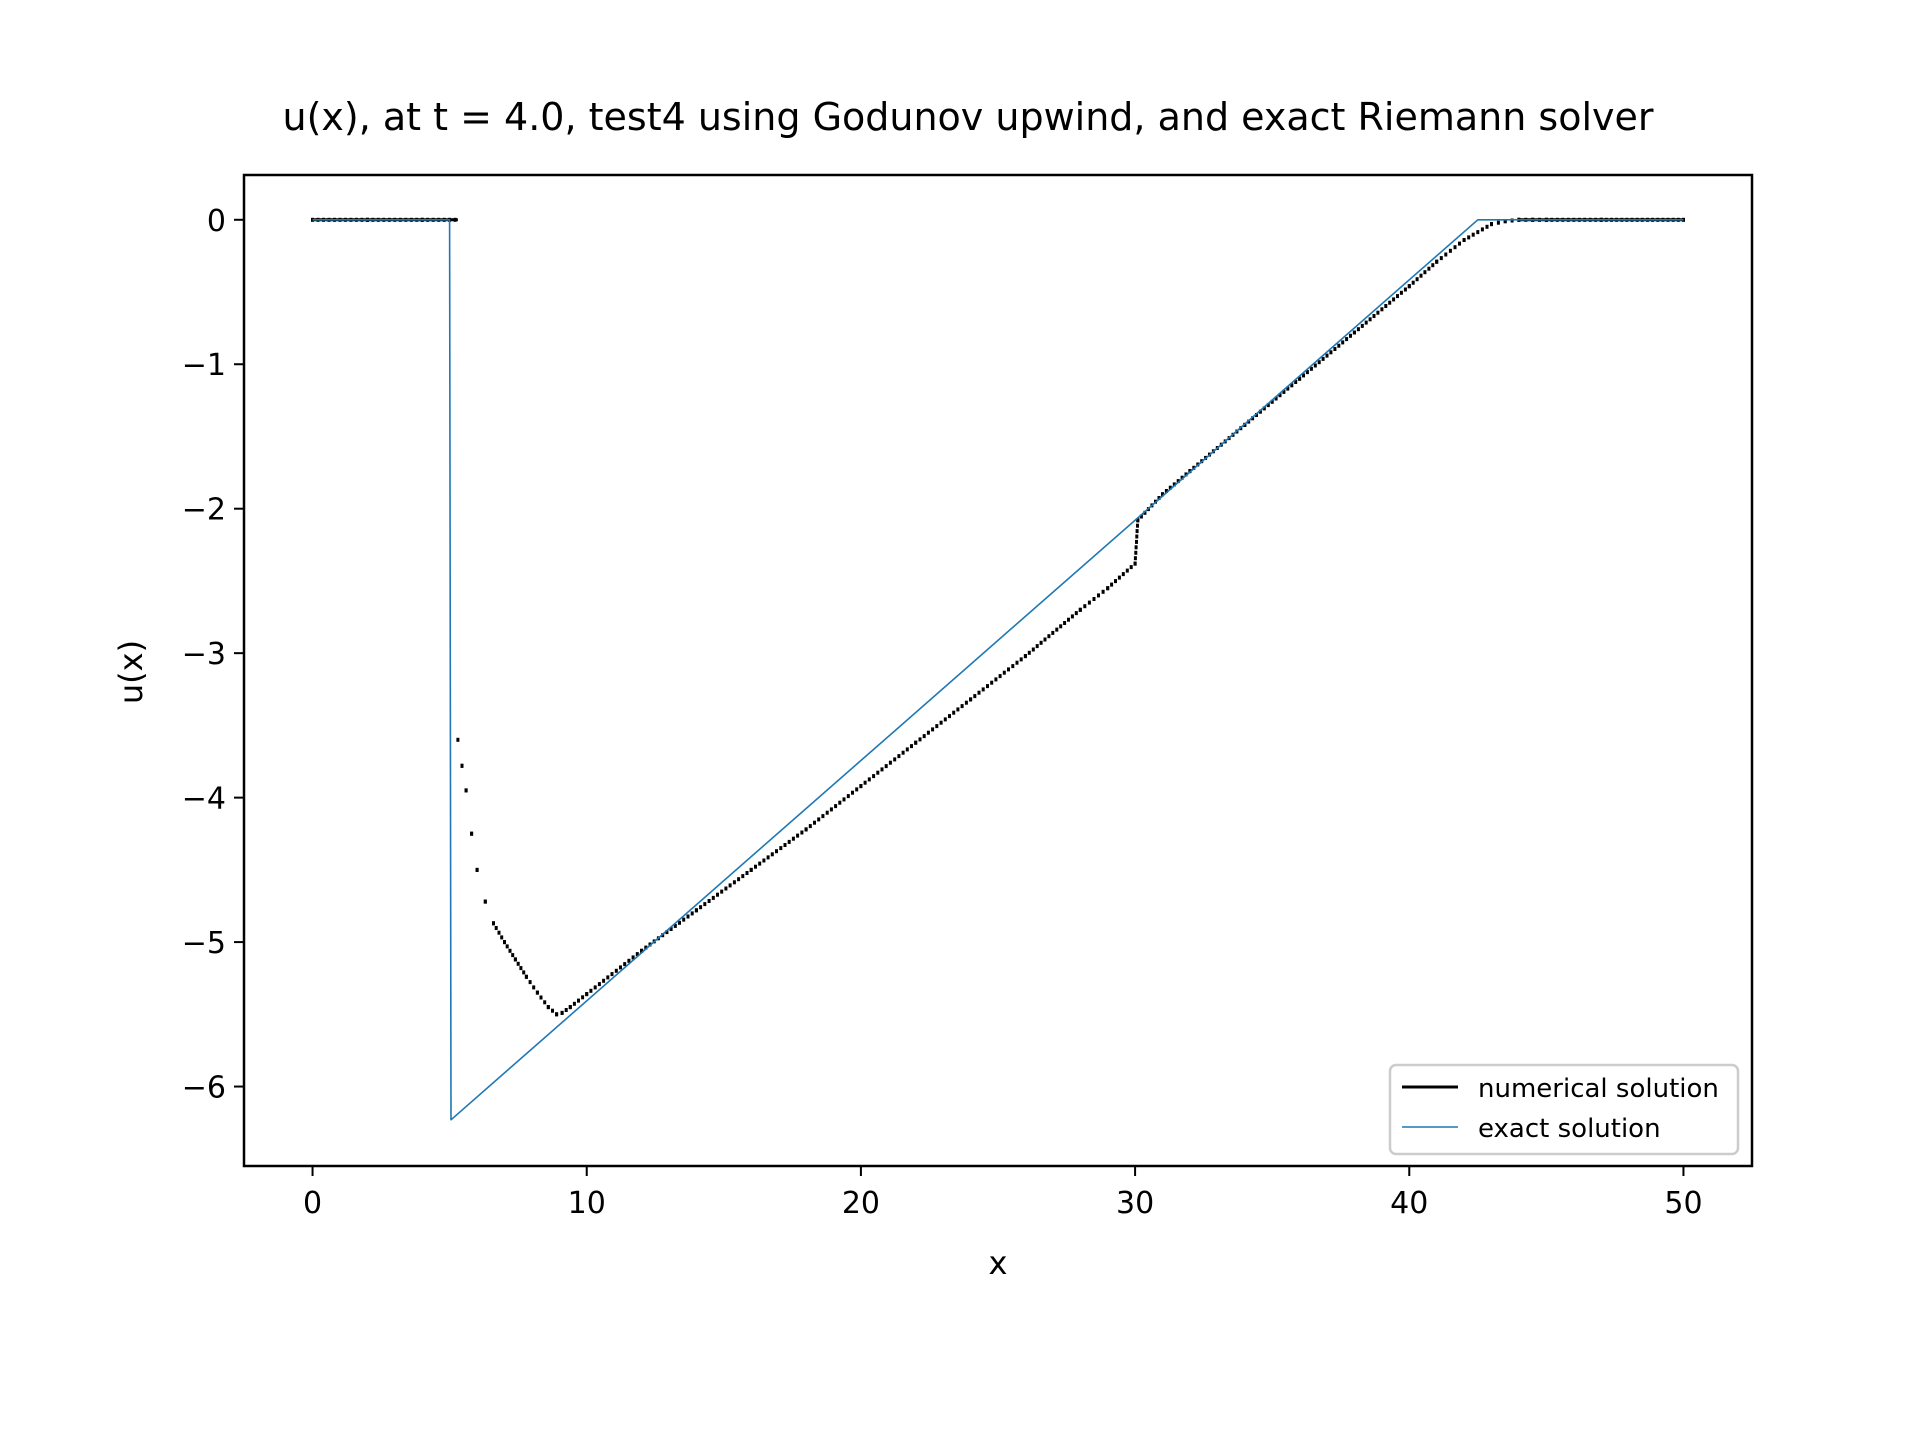 Image resolution: width=1920 pixels, height=1440 pixels. What do you see at coordinates (312, 1203) in the screenshot?
I see `x-tick-label: 0` at bounding box center [312, 1203].